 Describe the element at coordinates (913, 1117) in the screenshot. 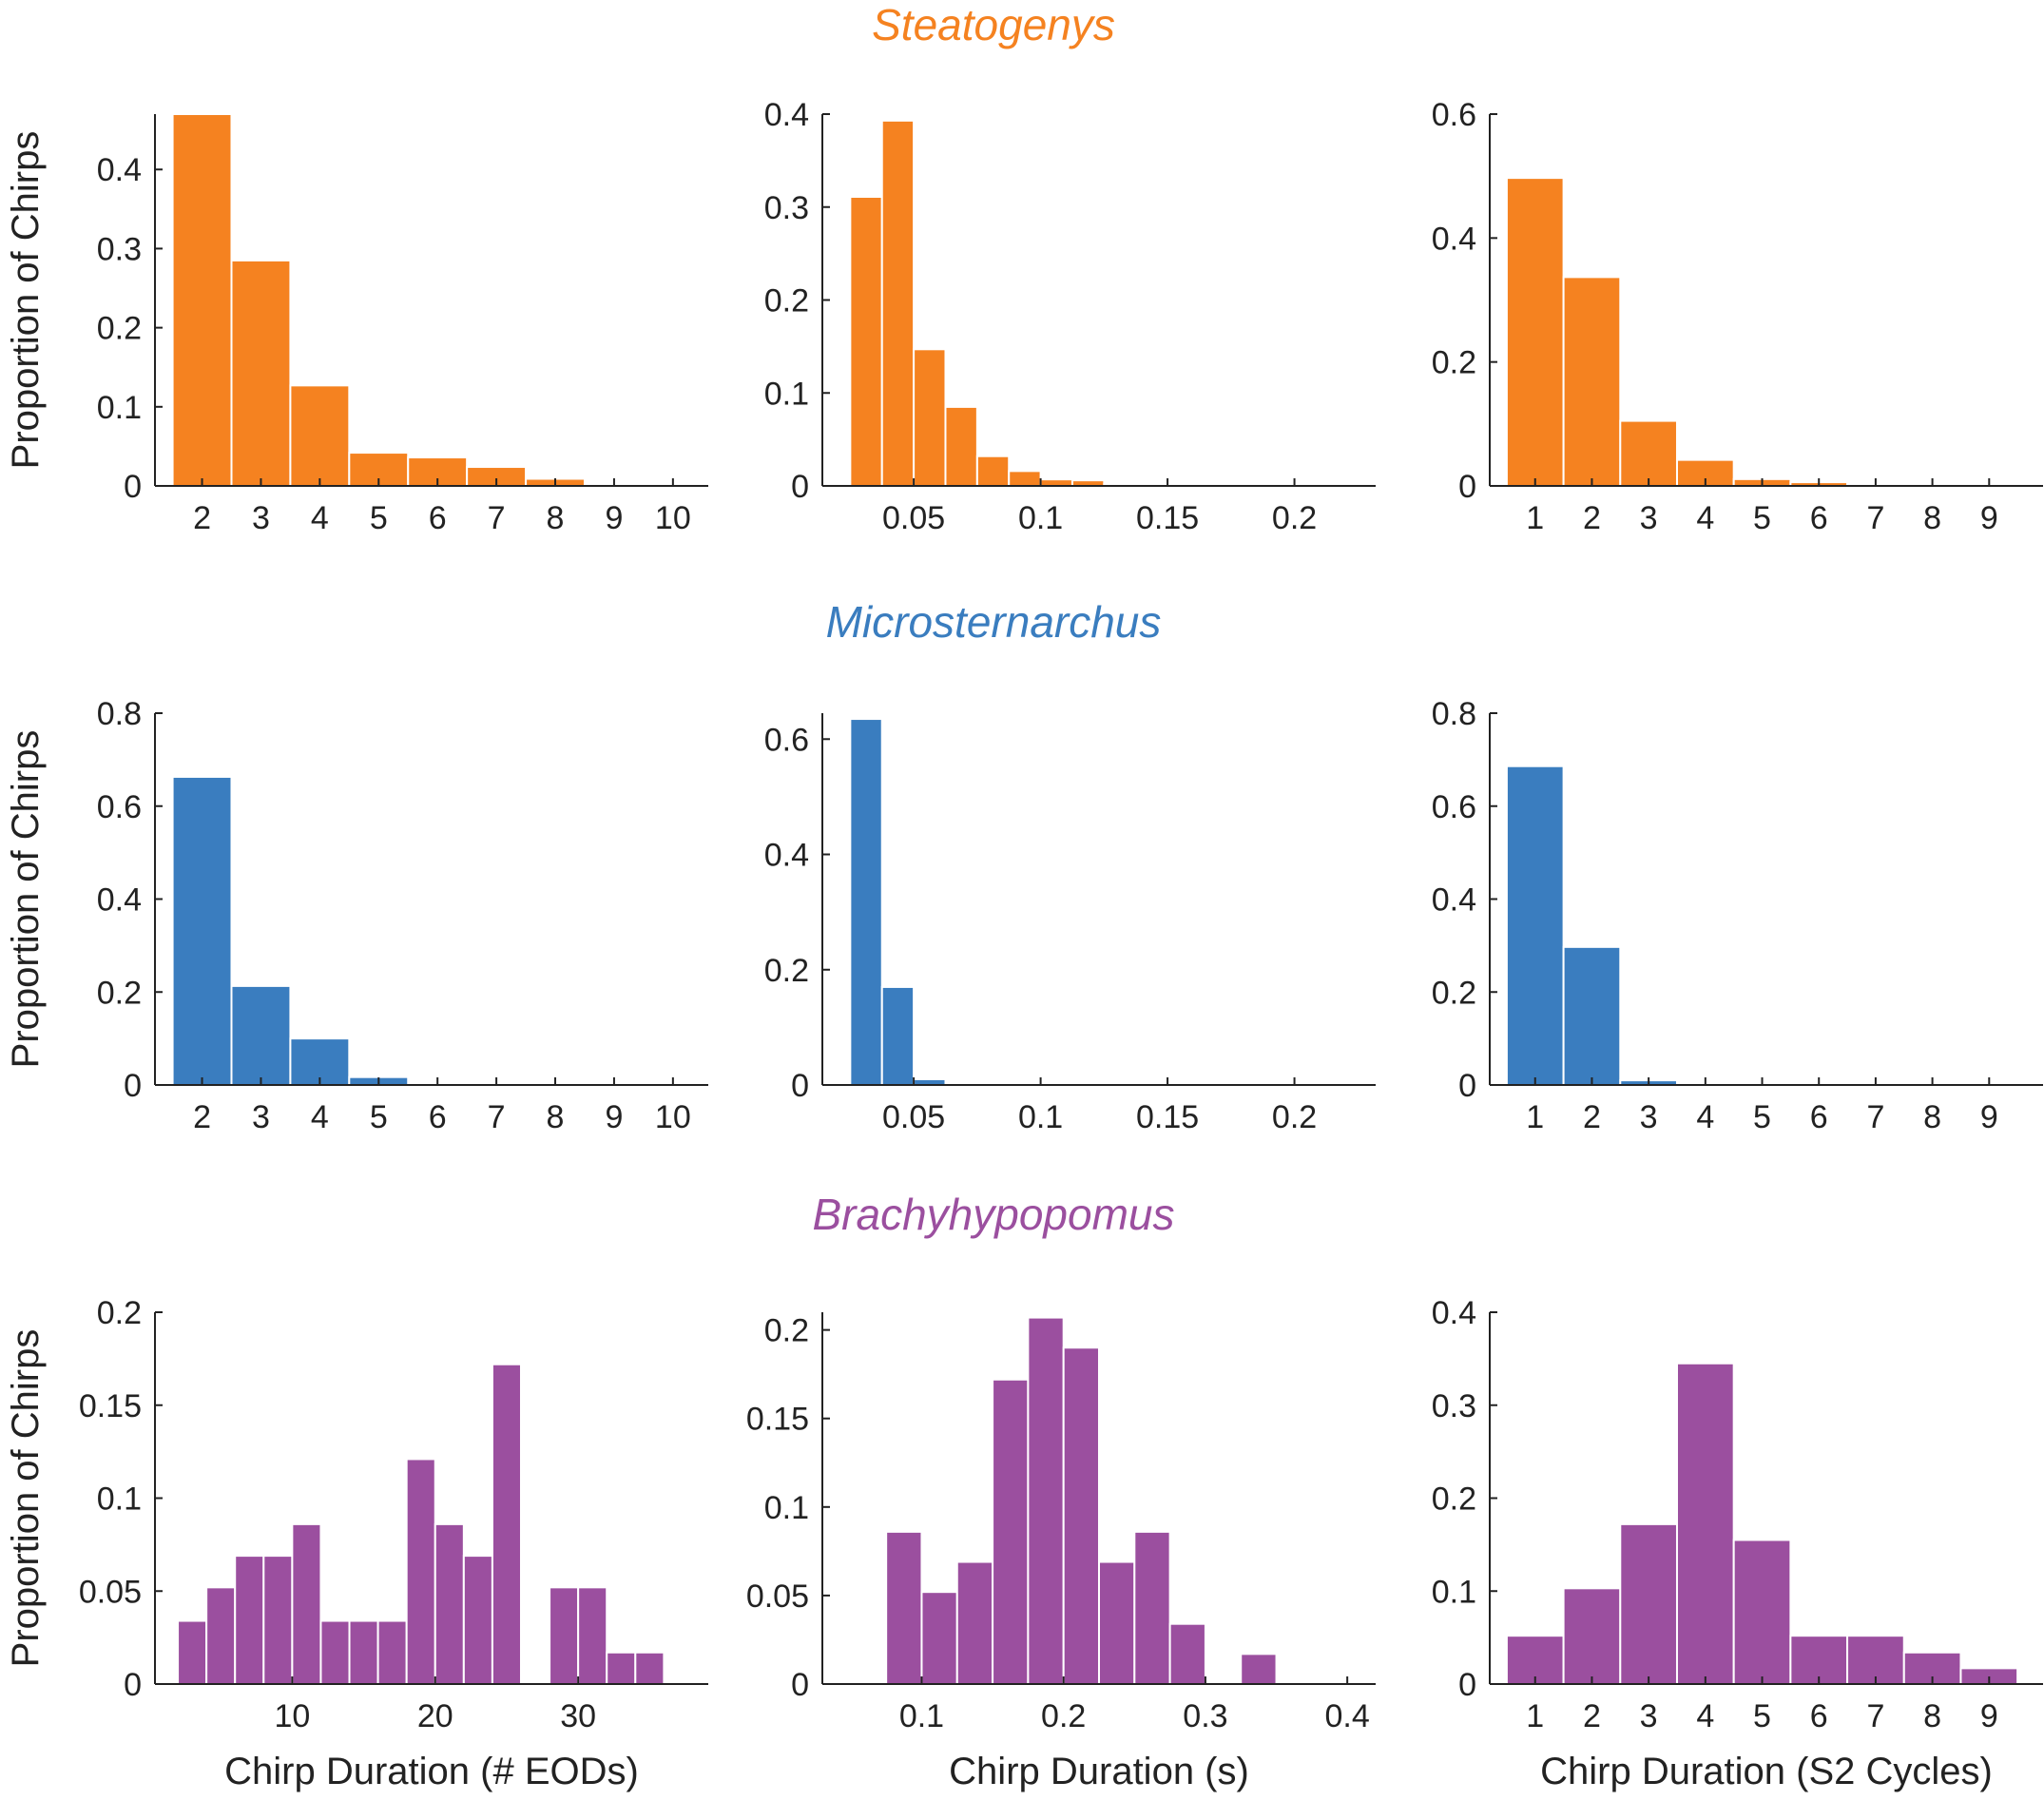

I see `microsternarchus-panel-2-xtick-label: 0.05` at that location.